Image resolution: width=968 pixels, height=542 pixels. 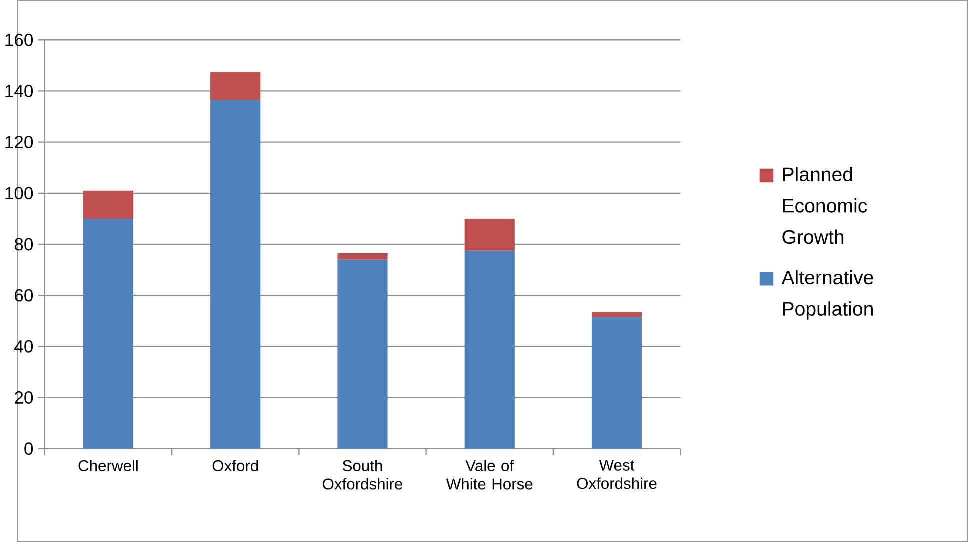 I want to click on y-tick-label: 160, so click(x=20, y=40).